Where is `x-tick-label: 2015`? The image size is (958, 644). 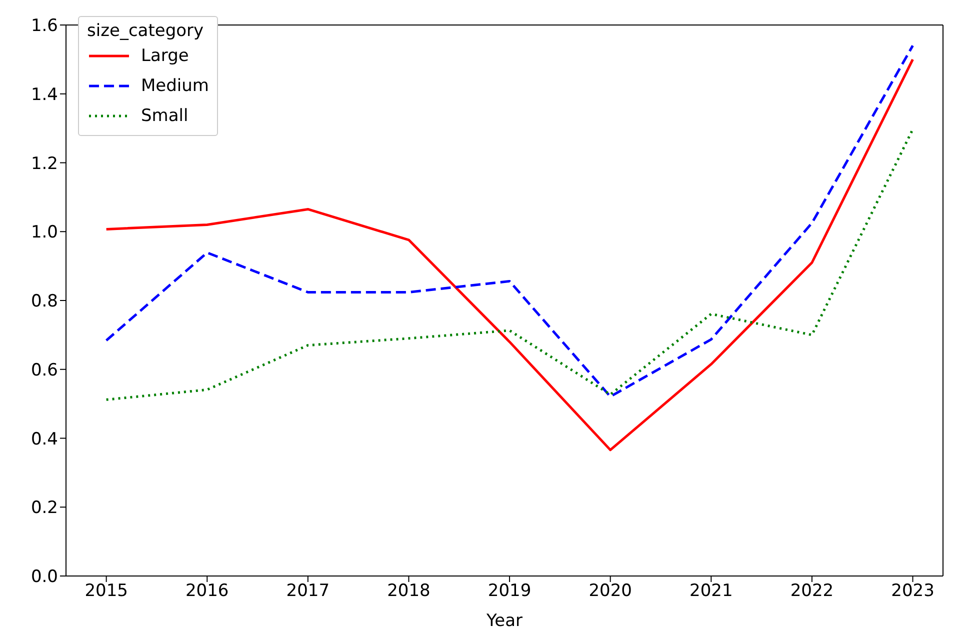
x-tick-label: 2015 is located at coordinates (106, 591).